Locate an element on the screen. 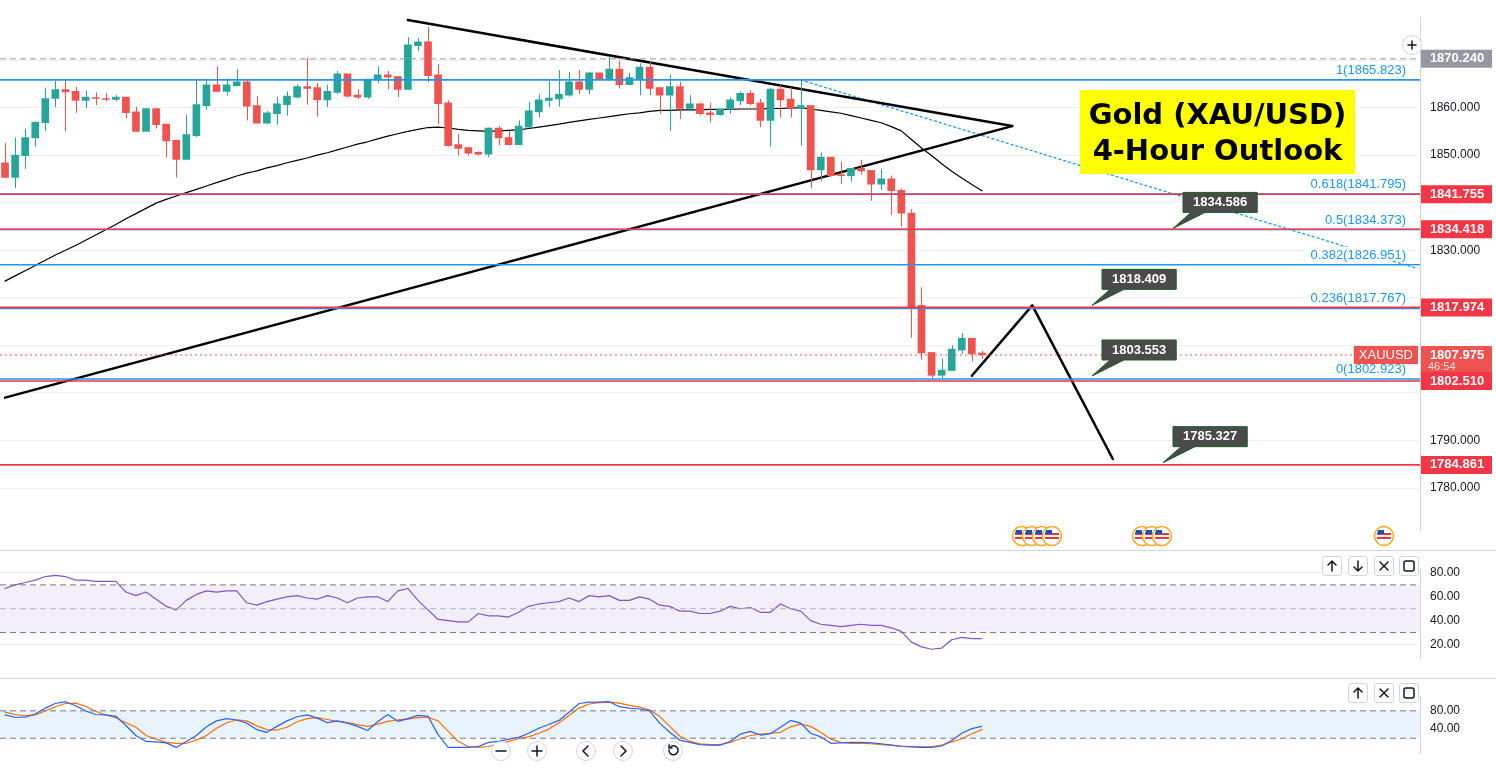 The image size is (1496, 771). text: 46:54 is located at coordinates (1442, 365).